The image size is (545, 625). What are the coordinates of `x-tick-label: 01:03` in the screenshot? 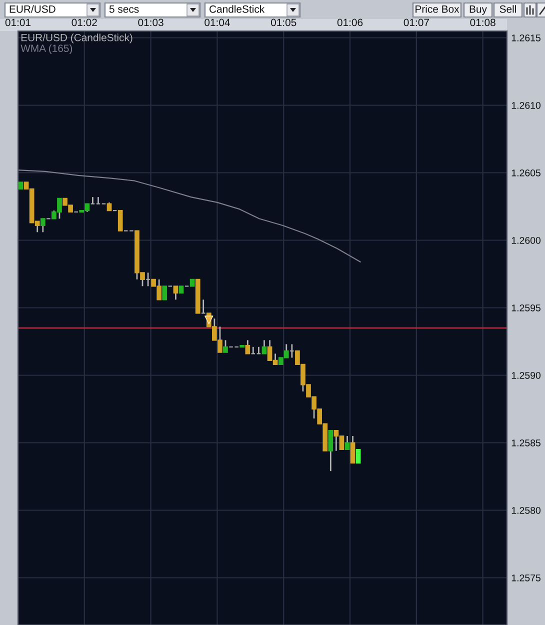 It's located at (151, 22).